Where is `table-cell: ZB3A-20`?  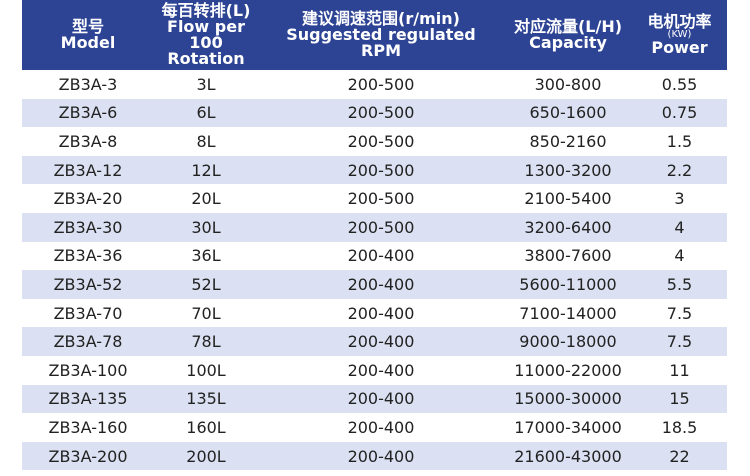
table-cell: ZB3A-20 is located at coordinates (88, 199).